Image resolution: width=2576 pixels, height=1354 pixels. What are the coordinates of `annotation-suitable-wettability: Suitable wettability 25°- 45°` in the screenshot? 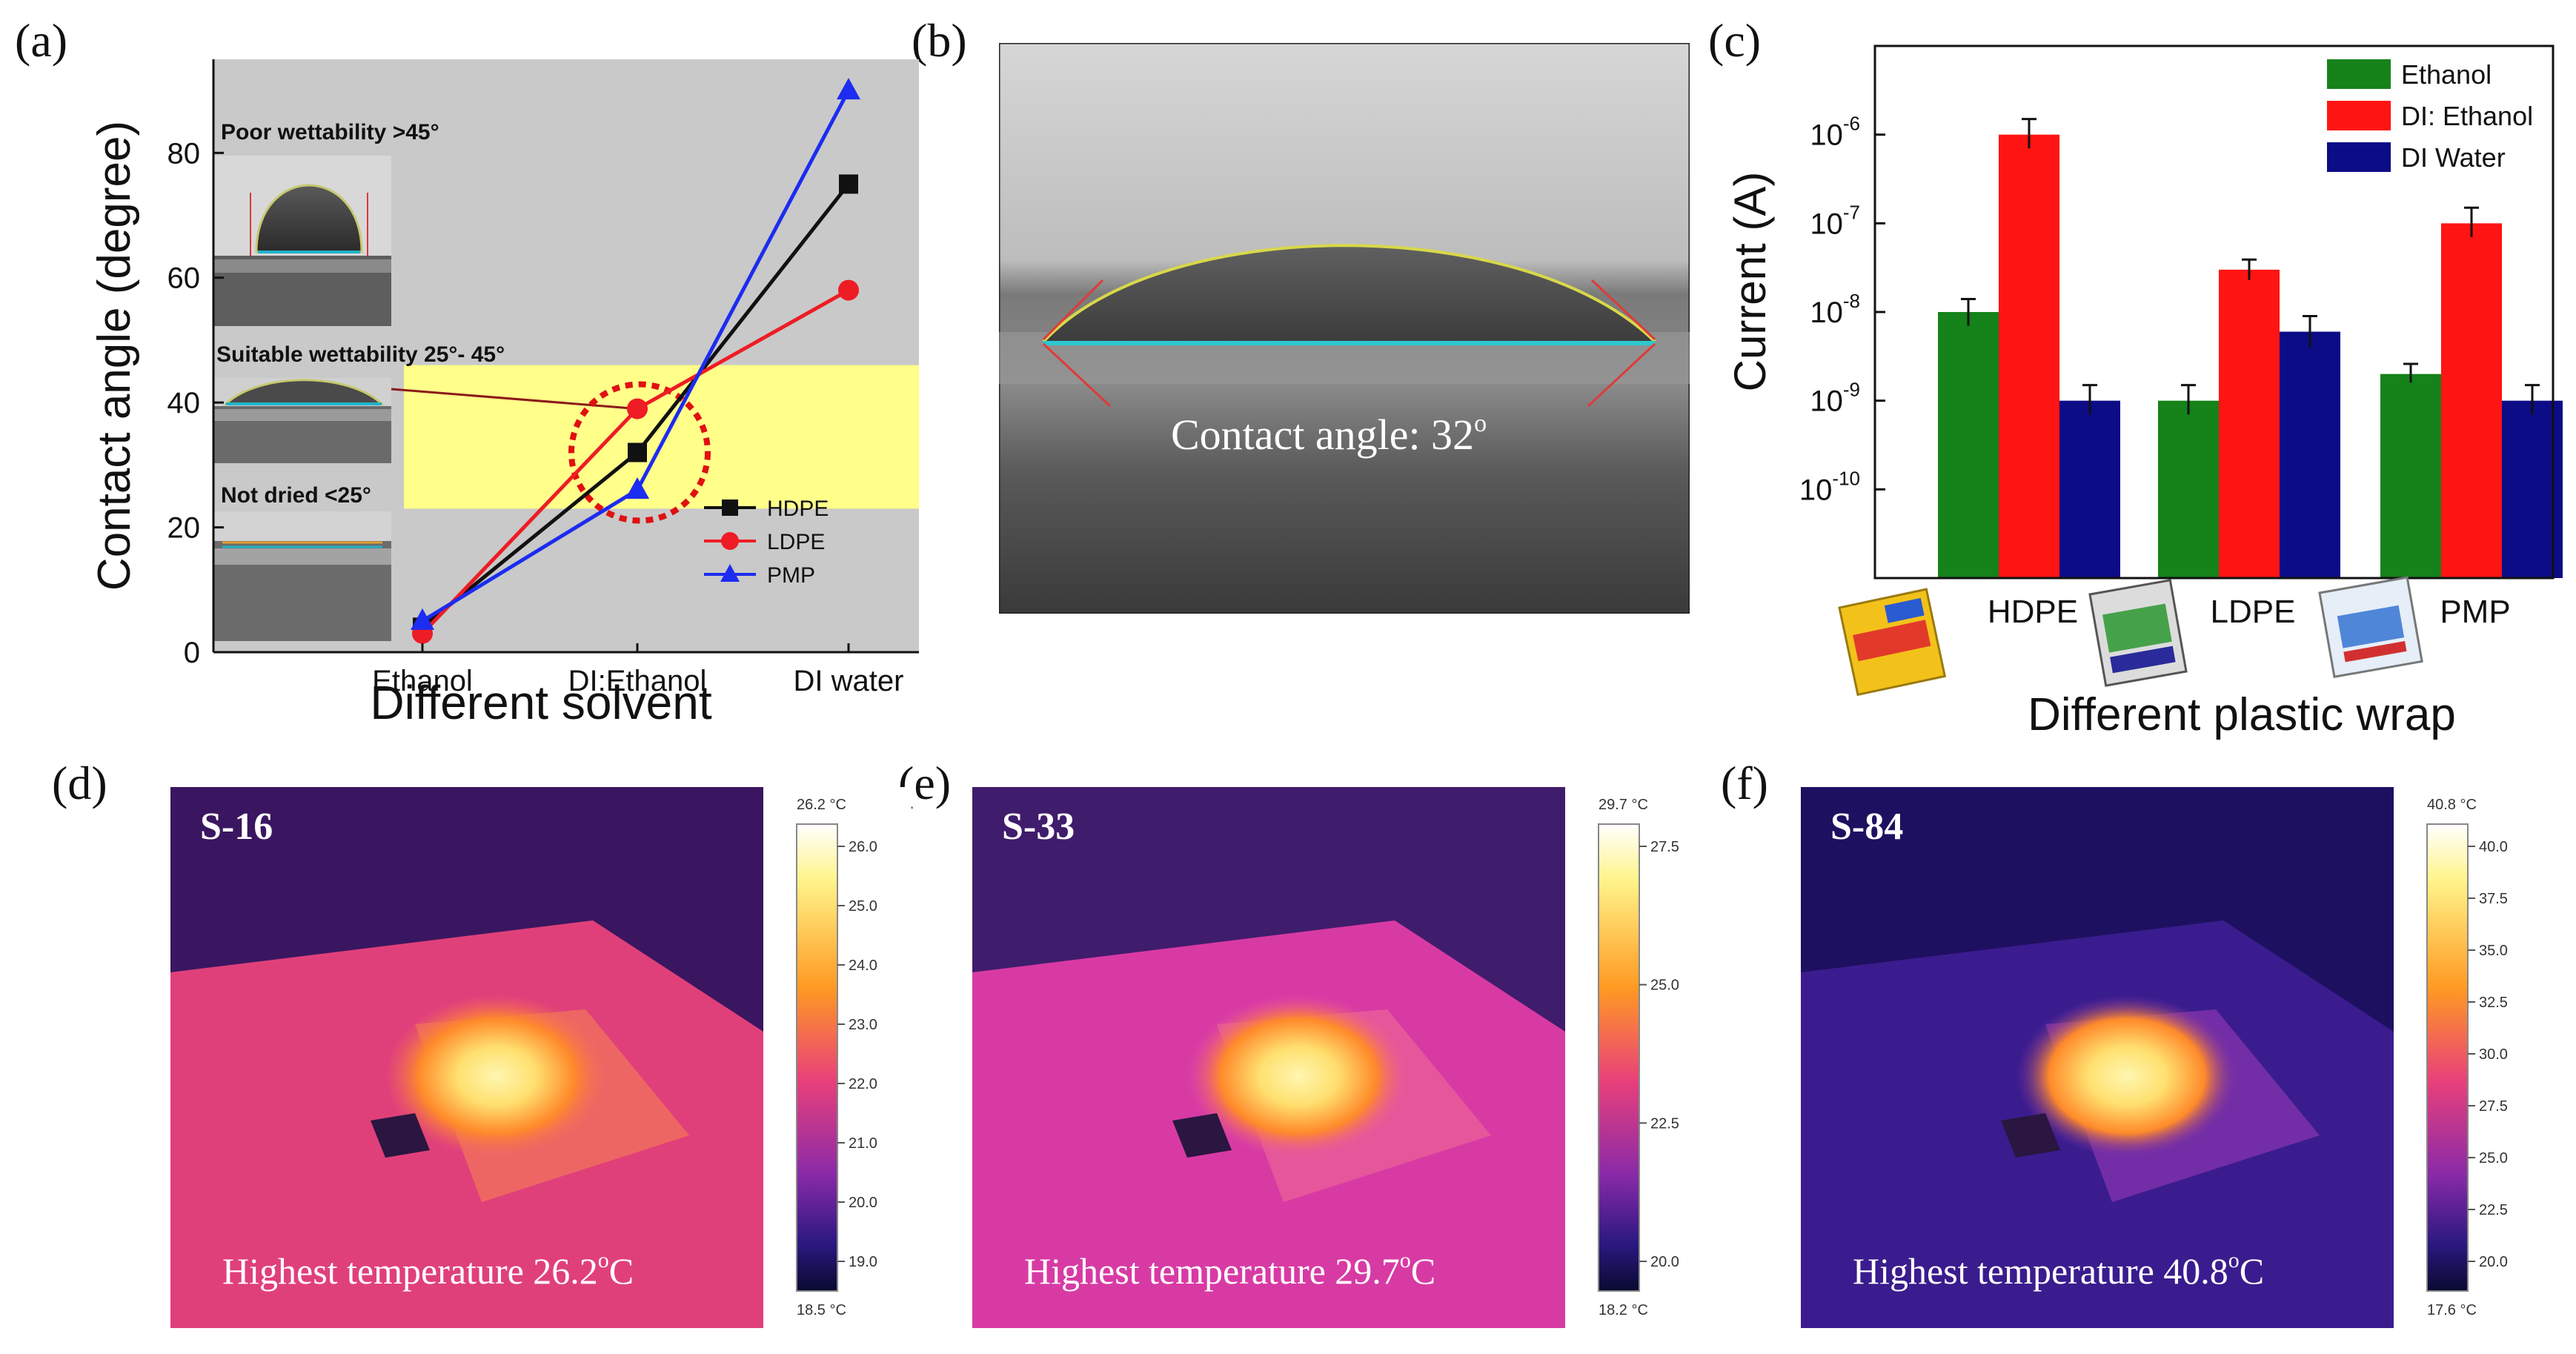 It's located at (360, 354).